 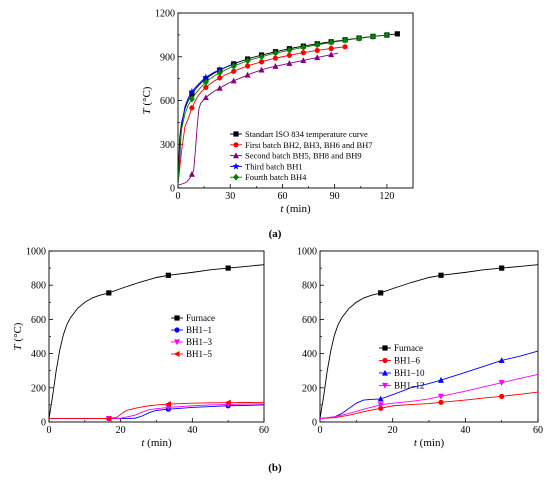 What do you see at coordinates (309, 145) in the screenshot?
I see `legend-entry: First batch BH2, BH3, BH6 and BH7` at bounding box center [309, 145].